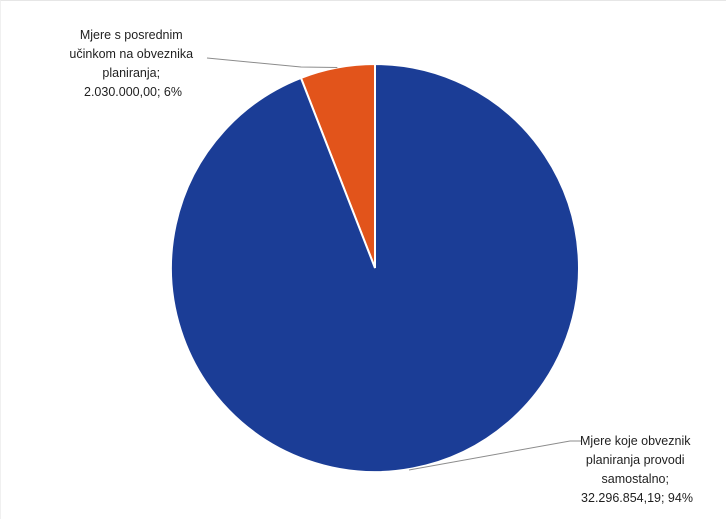 Image resolution: width=726 pixels, height=520 pixels. I want to click on slice-label-indirect-line-1: Mjere s posrednim, so click(131, 35).